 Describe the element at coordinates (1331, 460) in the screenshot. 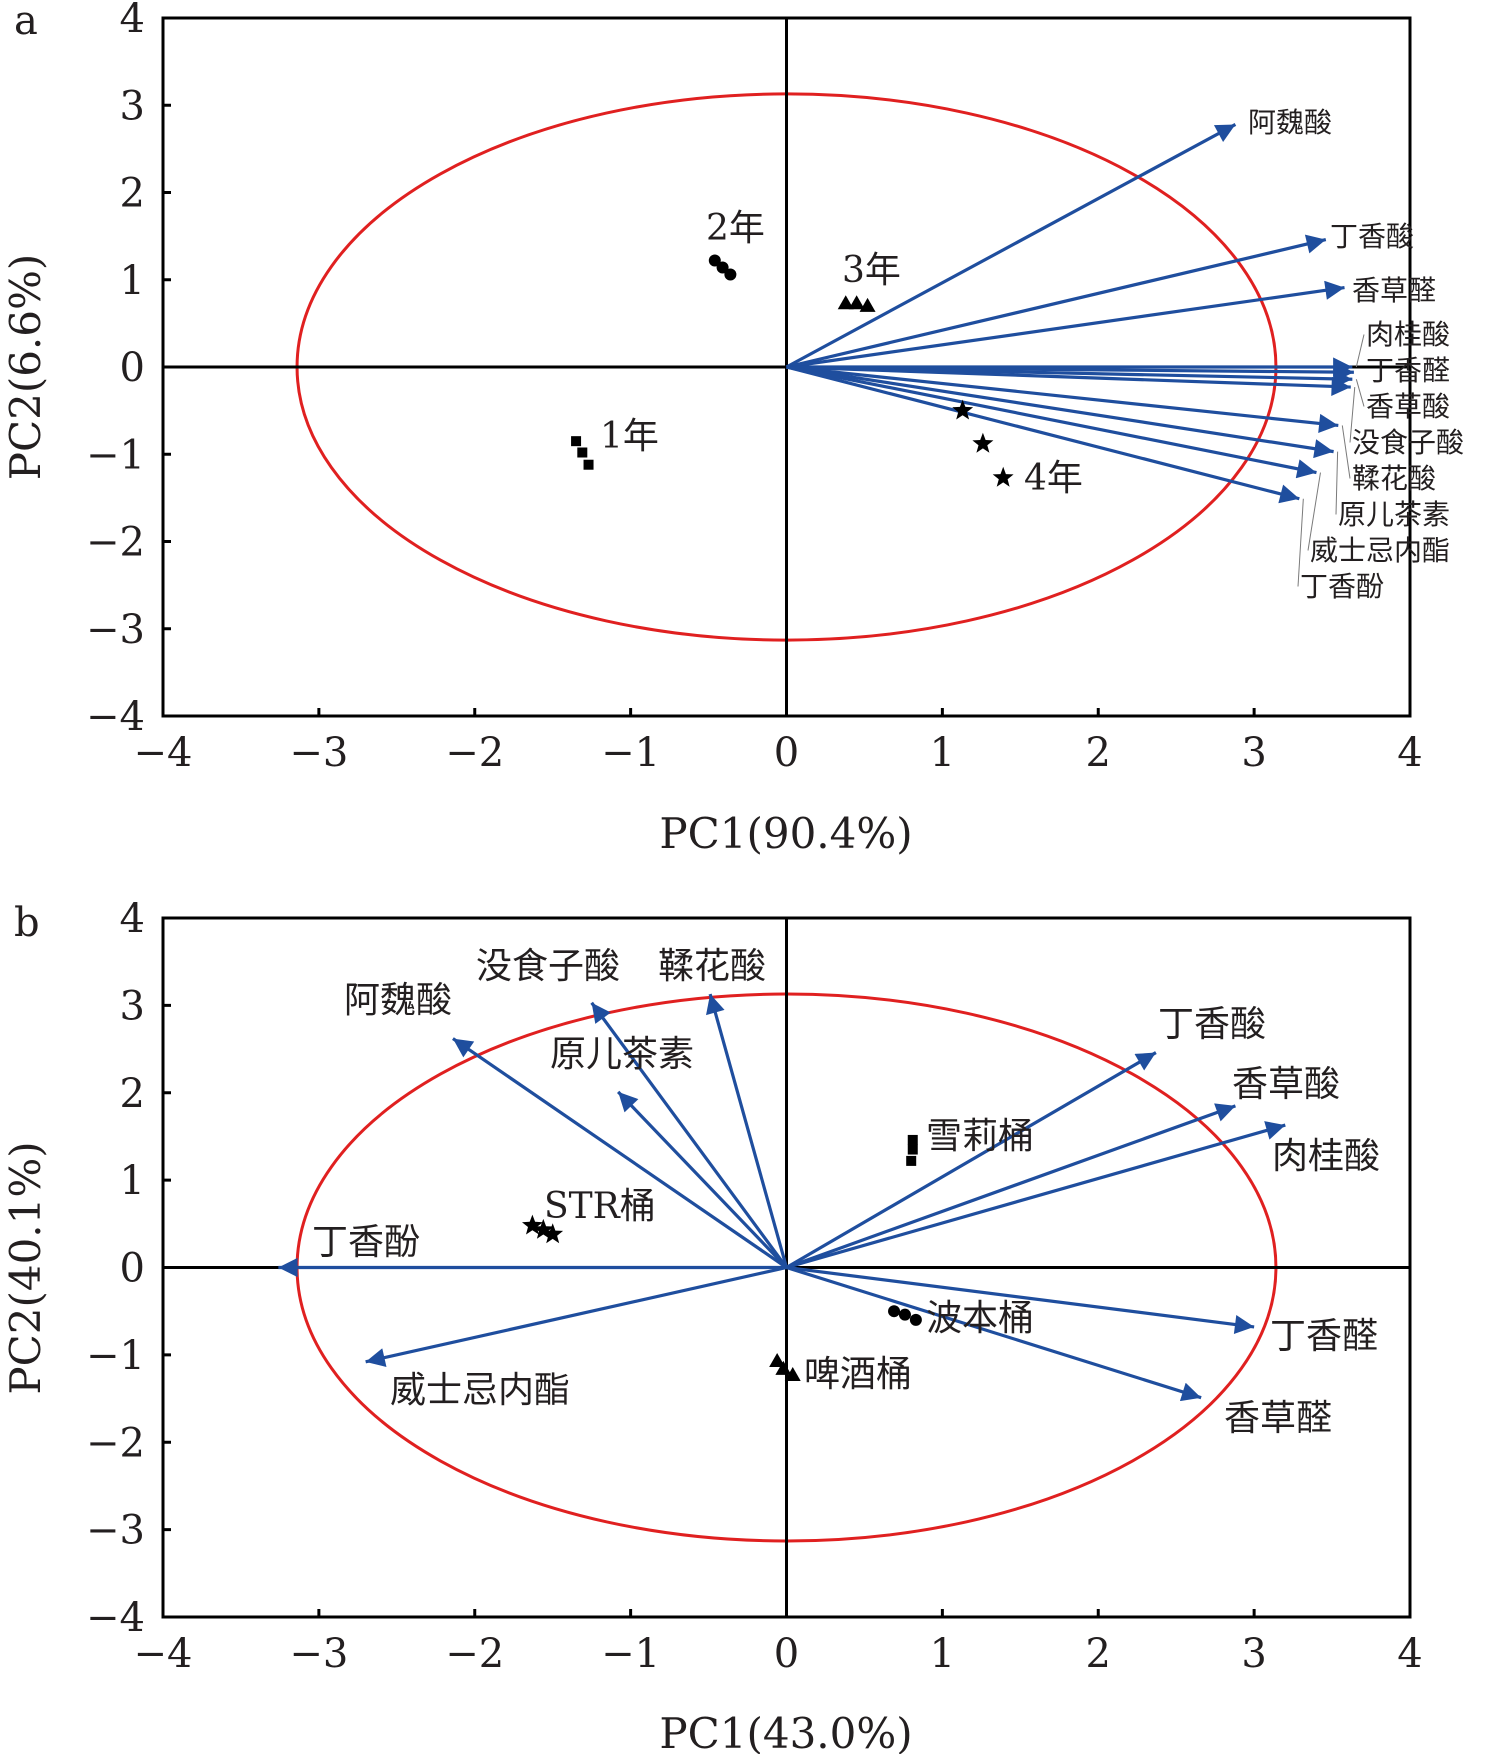

I see `panel-a-label-leaders` at that location.